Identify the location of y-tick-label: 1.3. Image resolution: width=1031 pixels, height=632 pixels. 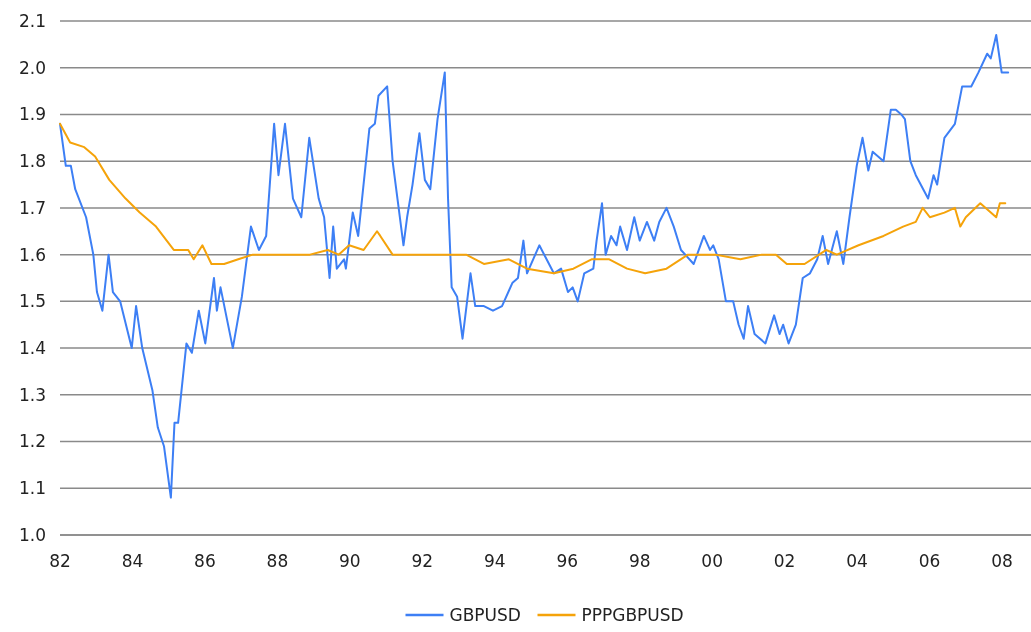
(32, 394).